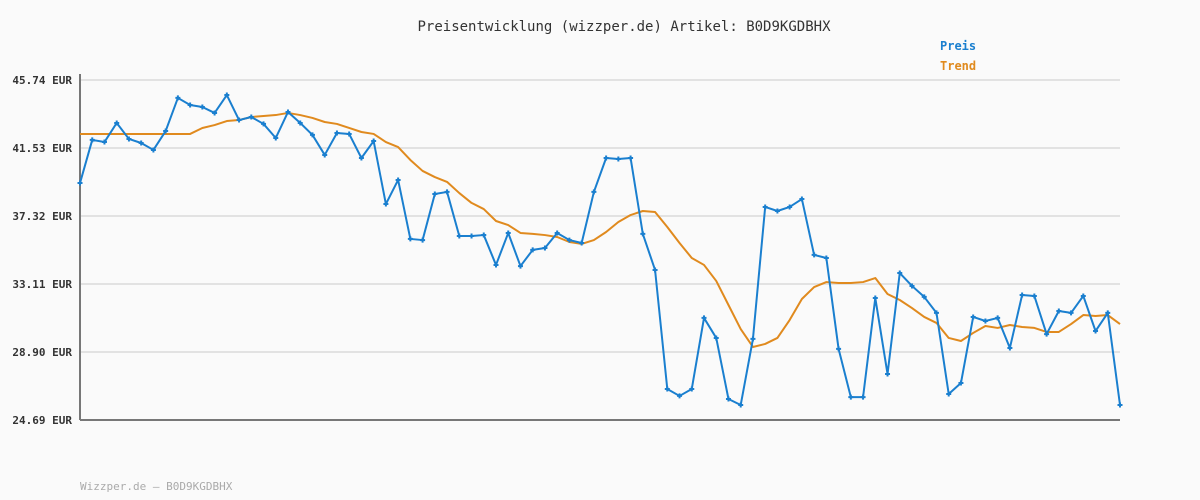 The height and width of the screenshot is (500, 1200). I want to click on y-tick-label: 33.11 EUR, so click(42, 284).